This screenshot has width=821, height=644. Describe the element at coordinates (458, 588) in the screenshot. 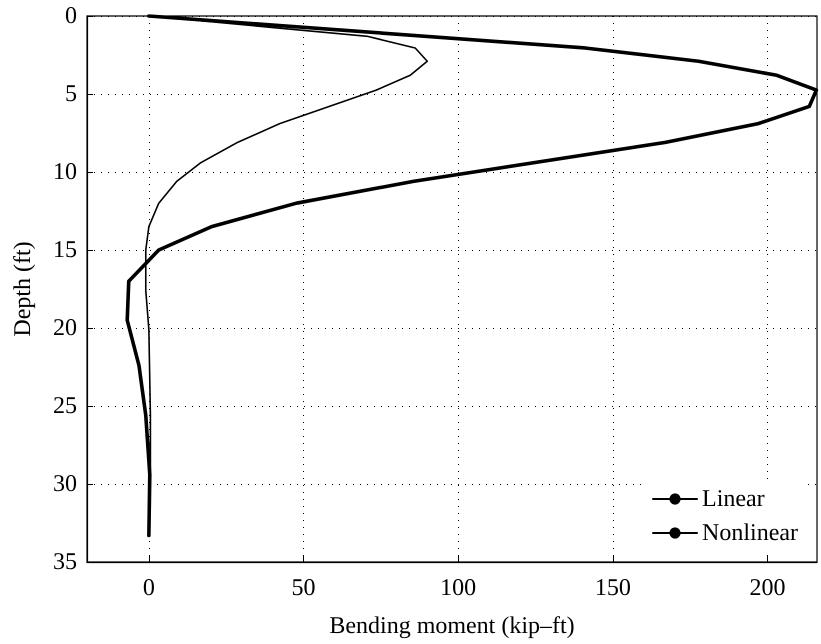

I see `x-tick-label: 100` at that location.